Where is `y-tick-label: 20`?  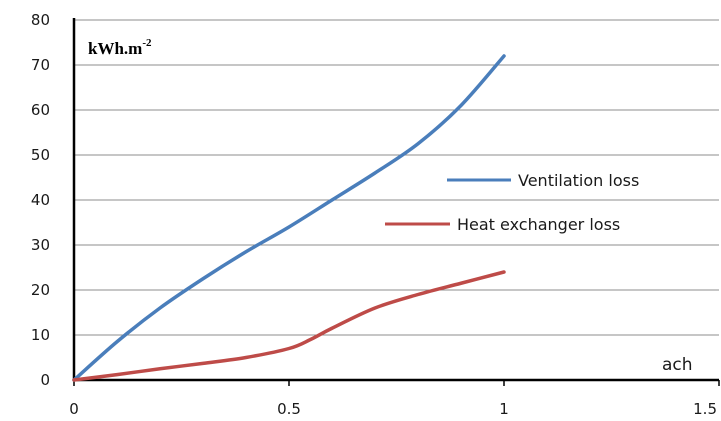
y-tick-label: 20 is located at coordinates (40, 290).